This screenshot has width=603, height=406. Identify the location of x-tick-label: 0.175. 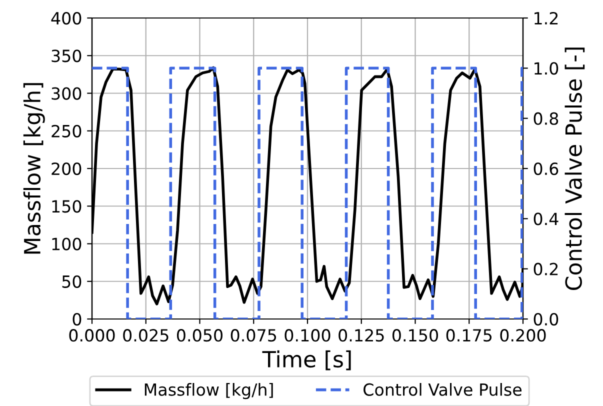
(469, 335).